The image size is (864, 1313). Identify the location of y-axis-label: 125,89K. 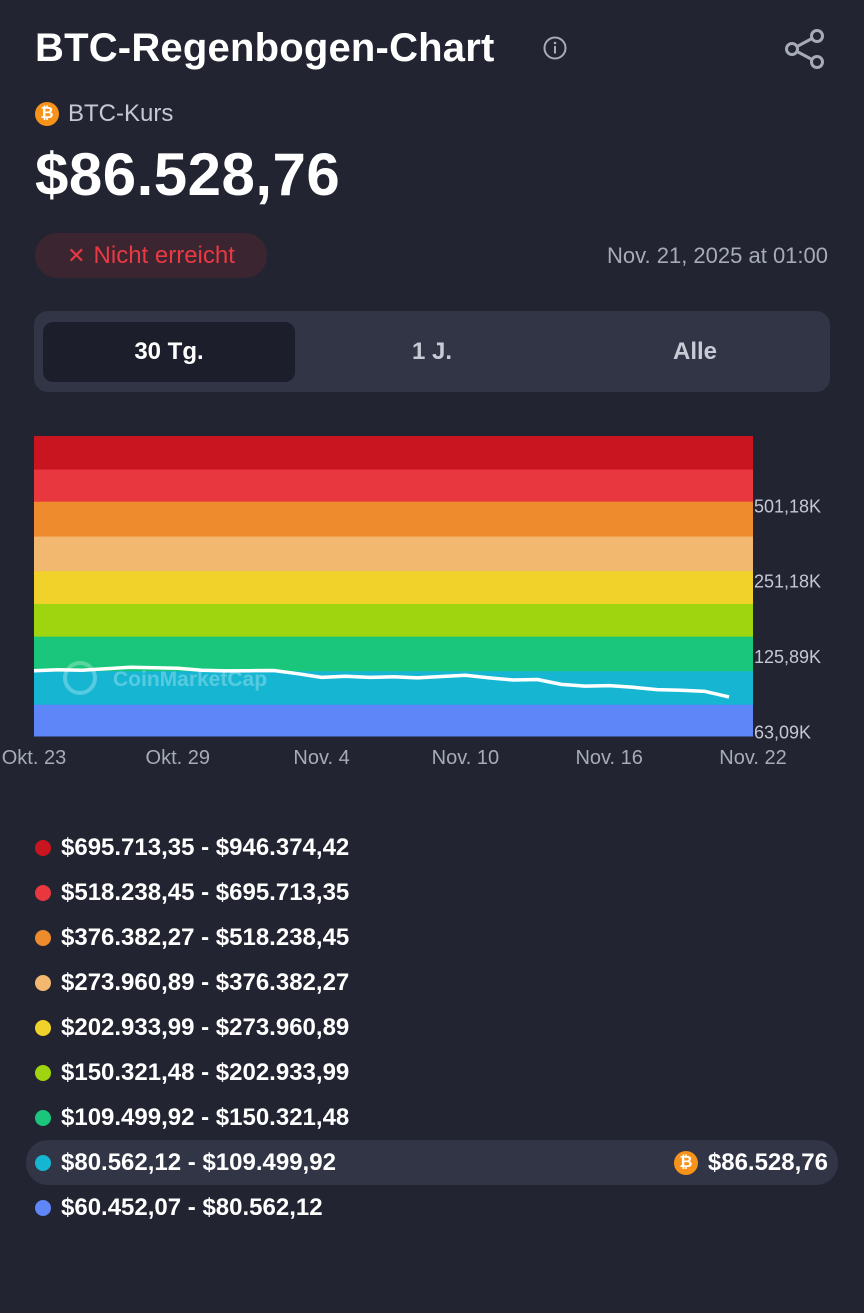
(787, 657).